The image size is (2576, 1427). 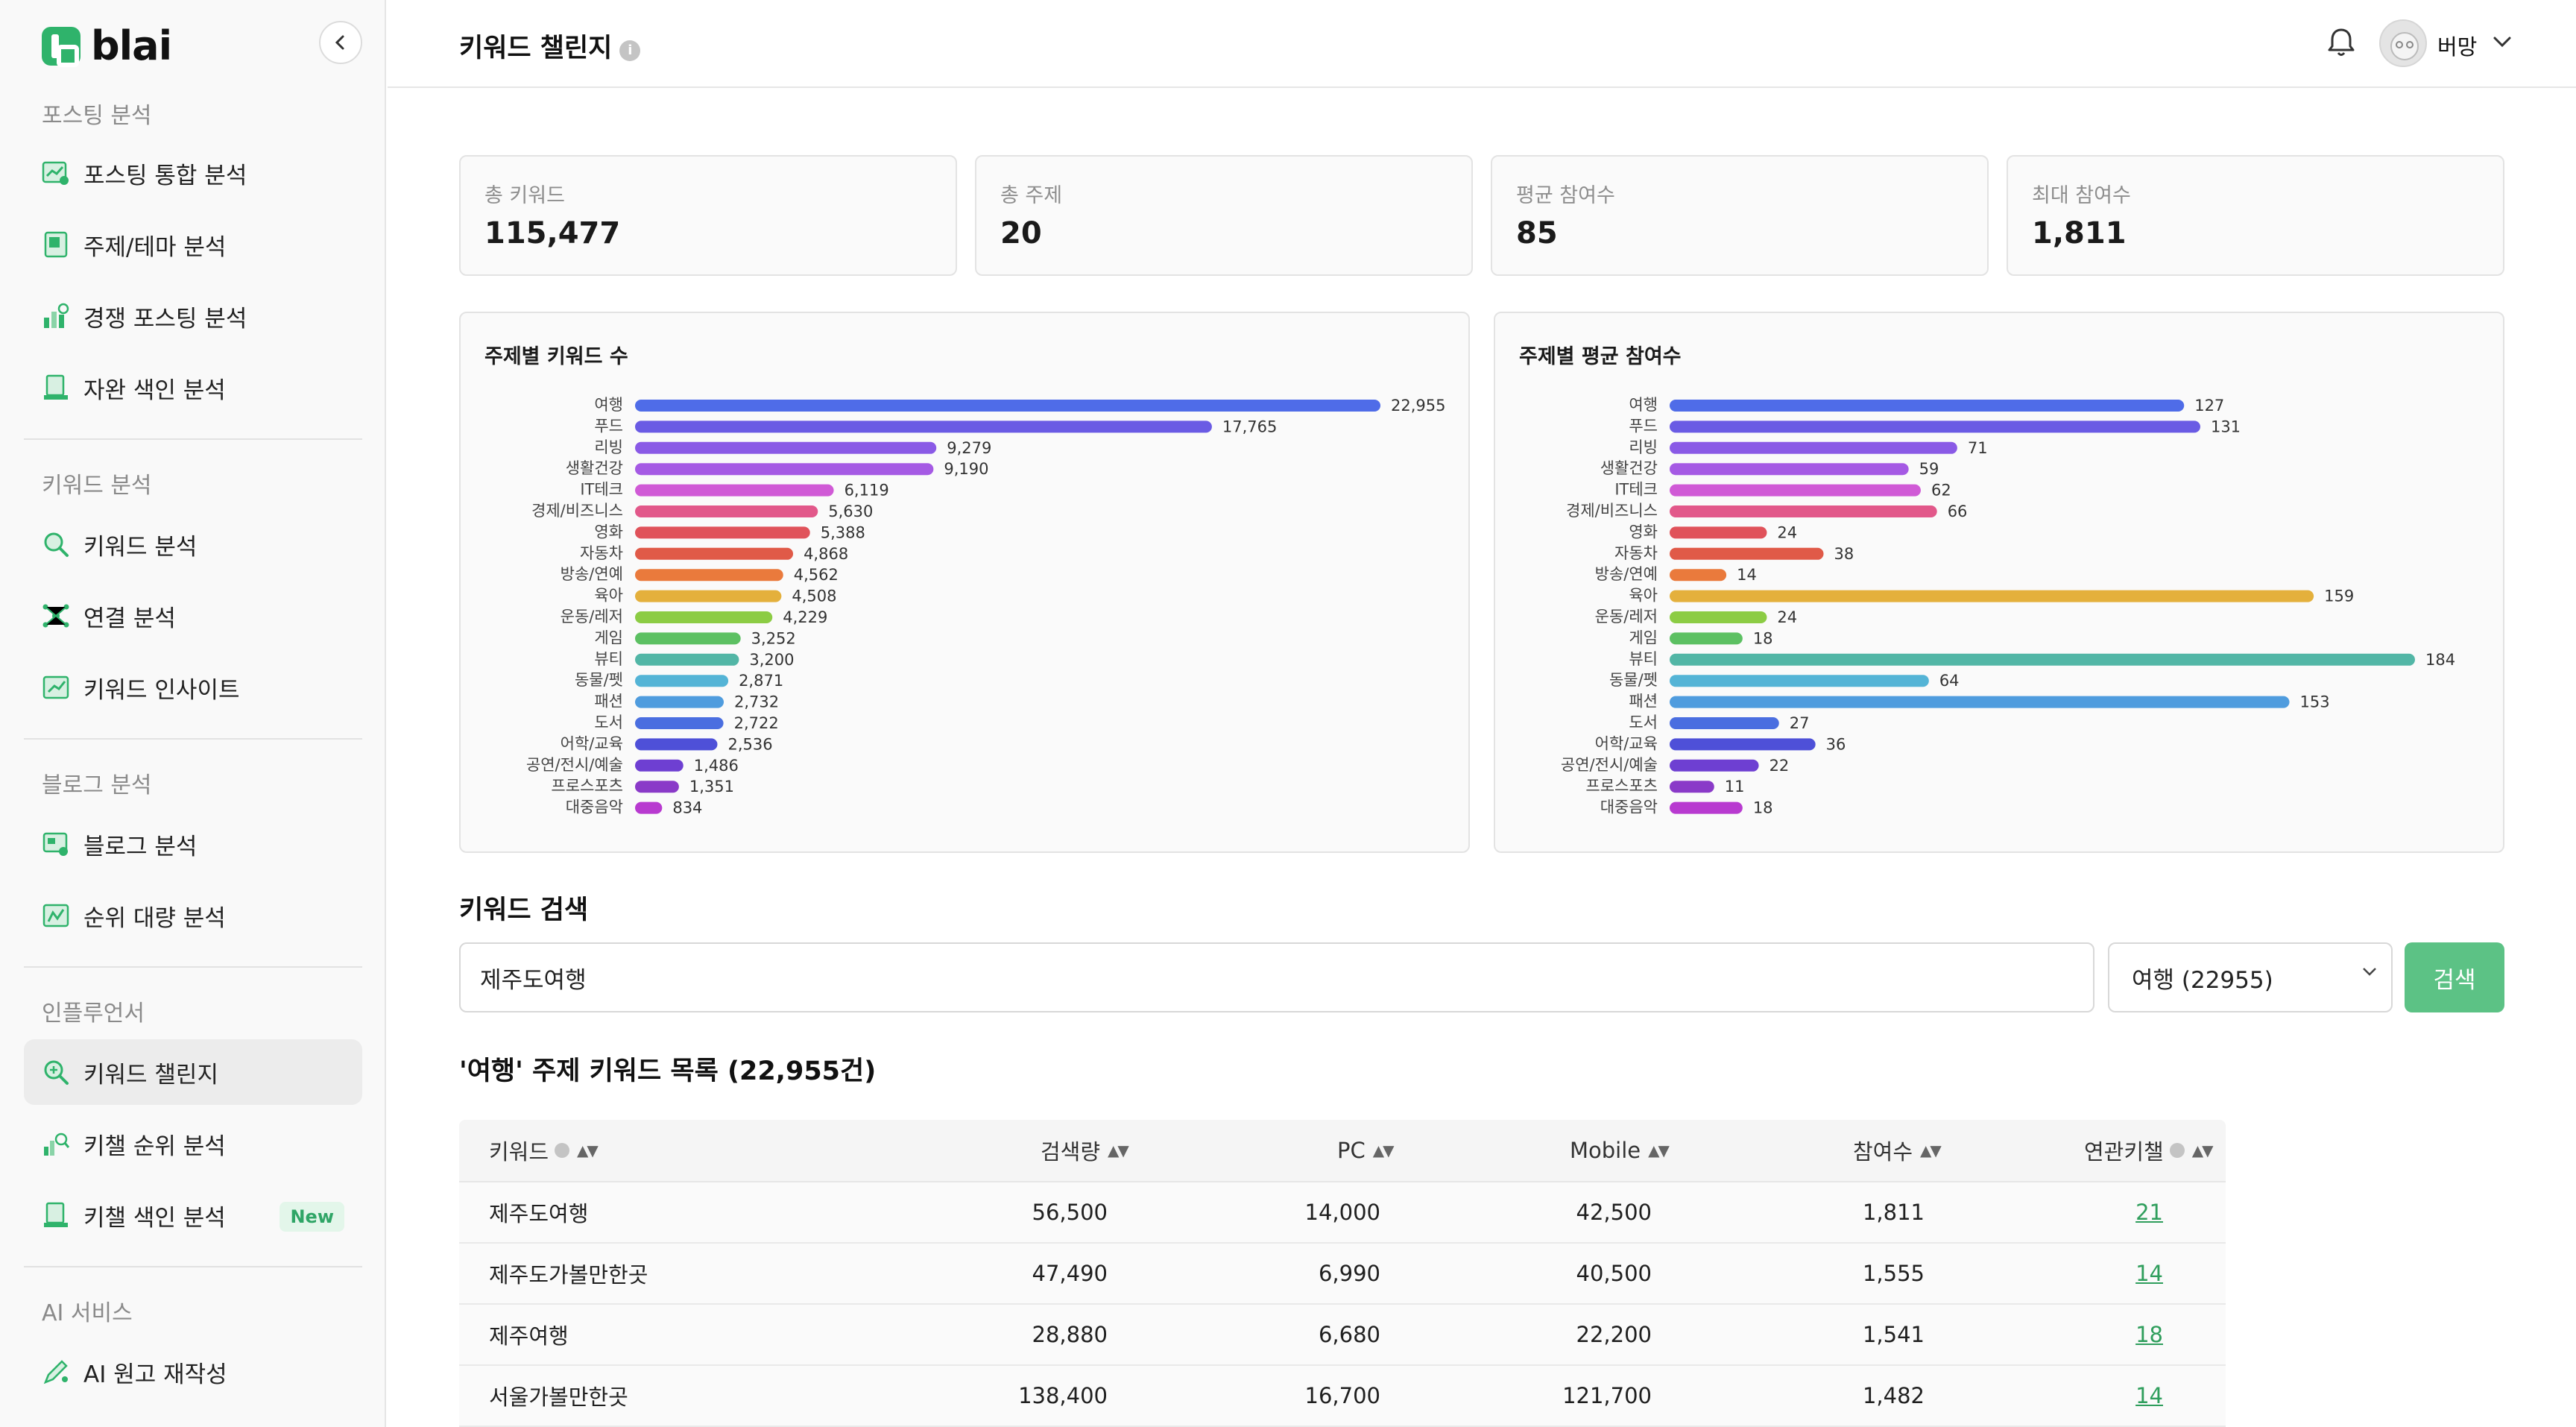 What do you see at coordinates (2457, 47) in the screenshot?
I see `user-name: 버망` at bounding box center [2457, 47].